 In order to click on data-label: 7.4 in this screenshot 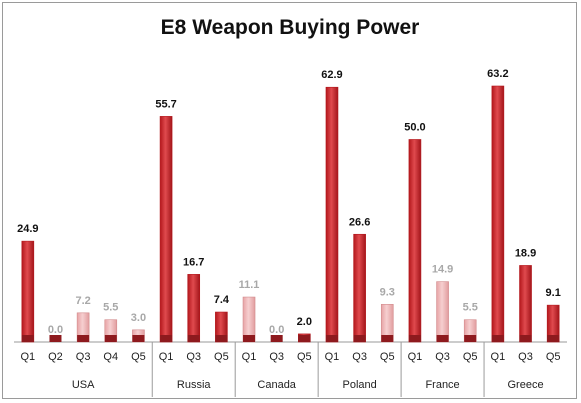, I will do `click(222, 300)`.